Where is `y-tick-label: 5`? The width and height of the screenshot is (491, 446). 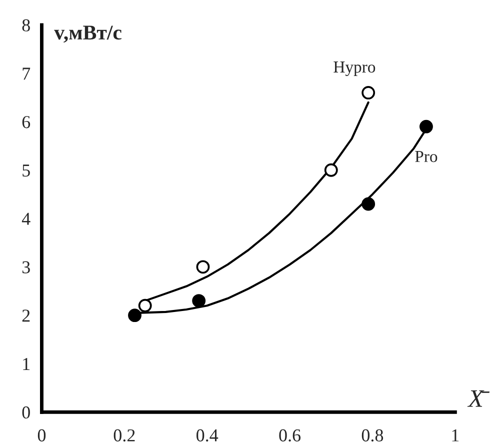 y-tick-label: 5 is located at coordinates (26, 170).